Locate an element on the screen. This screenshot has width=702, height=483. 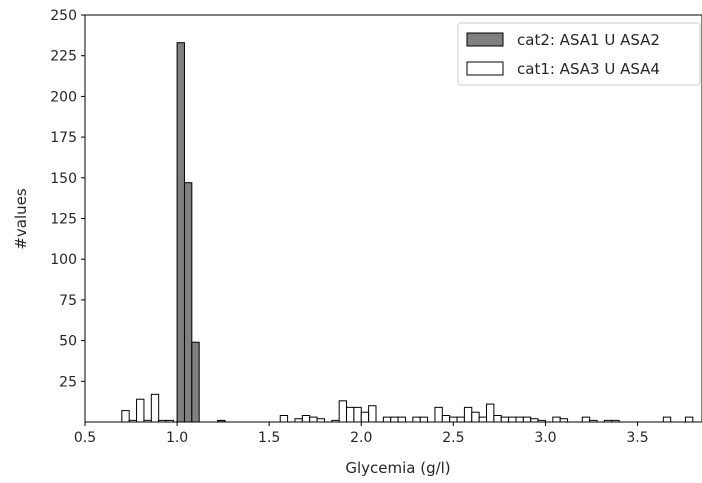
cat1-bars is located at coordinates (407, 408).